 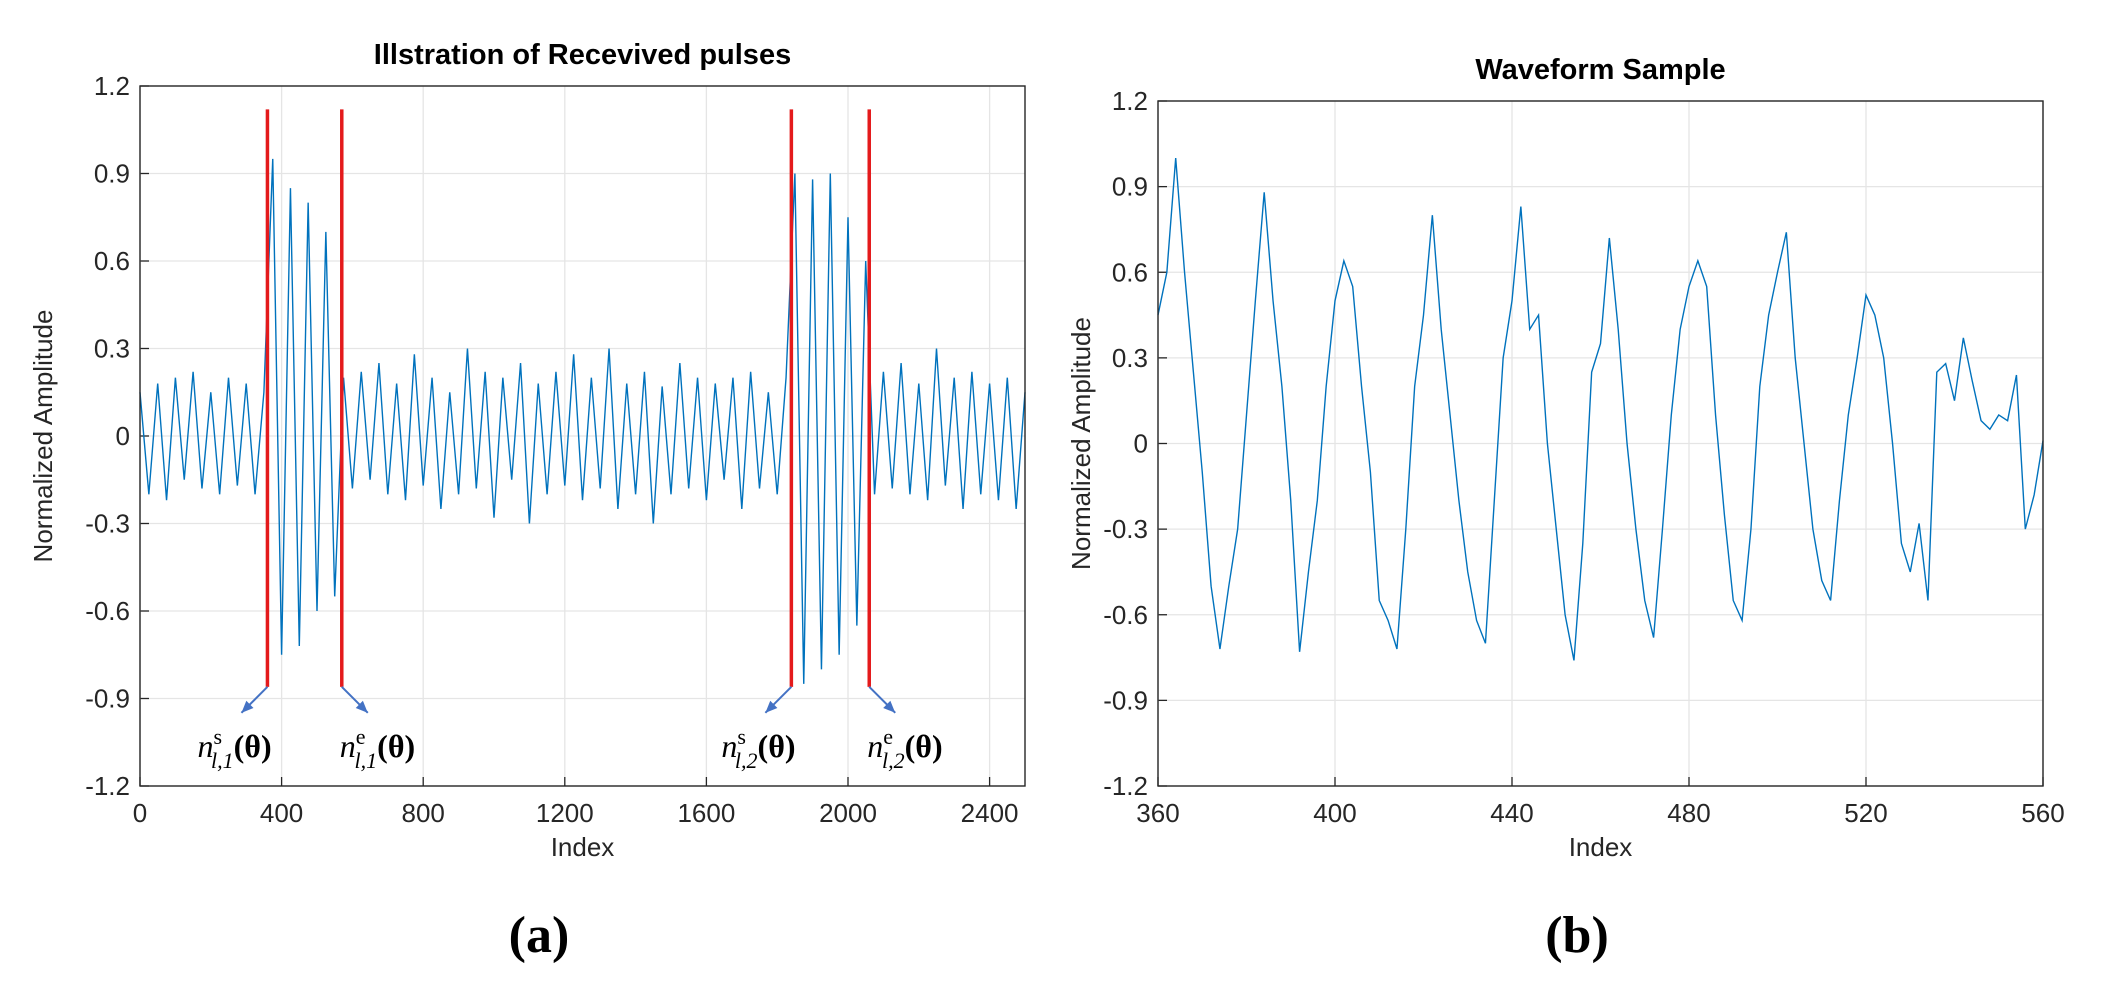 What do you see at coordinates (990, 813) in the screenshot?
I see `x-tick-label: 2400` at bounding box center [990, 813].